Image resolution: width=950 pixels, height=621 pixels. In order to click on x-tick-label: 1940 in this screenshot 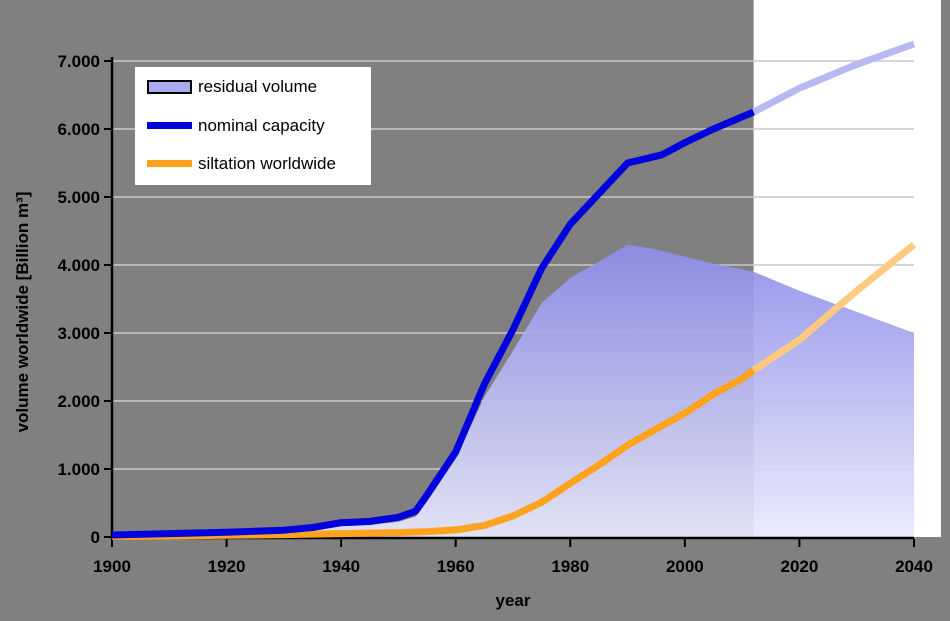, I will do `click(341, 566)`.